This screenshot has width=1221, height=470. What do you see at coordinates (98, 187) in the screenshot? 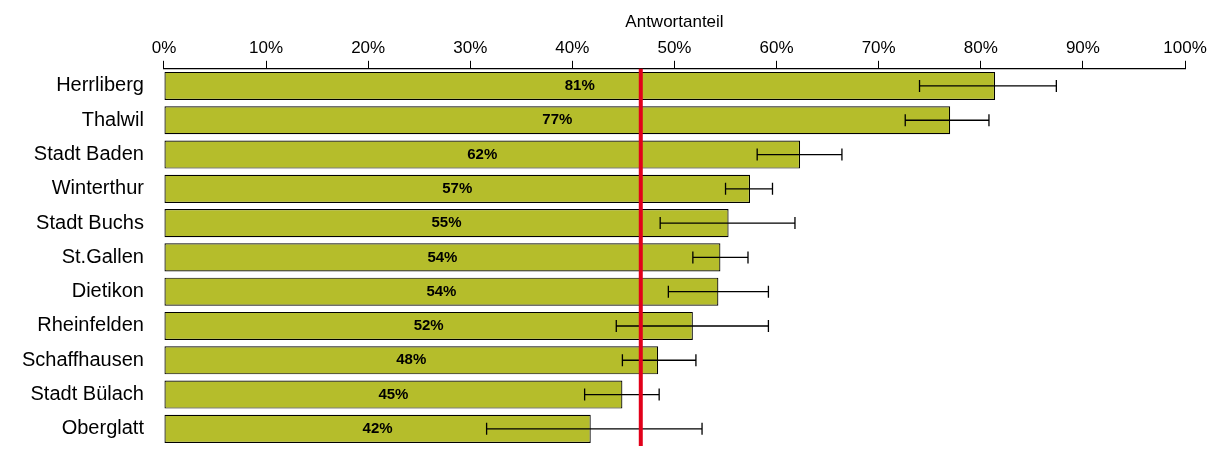
I see `y-tick-label: Winterthur` at bounding box center [98, 187].